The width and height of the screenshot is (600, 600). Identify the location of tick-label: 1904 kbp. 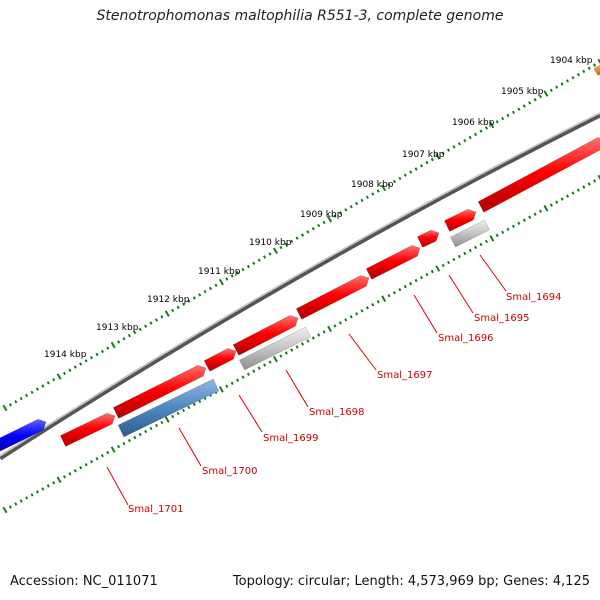
(571, 61).